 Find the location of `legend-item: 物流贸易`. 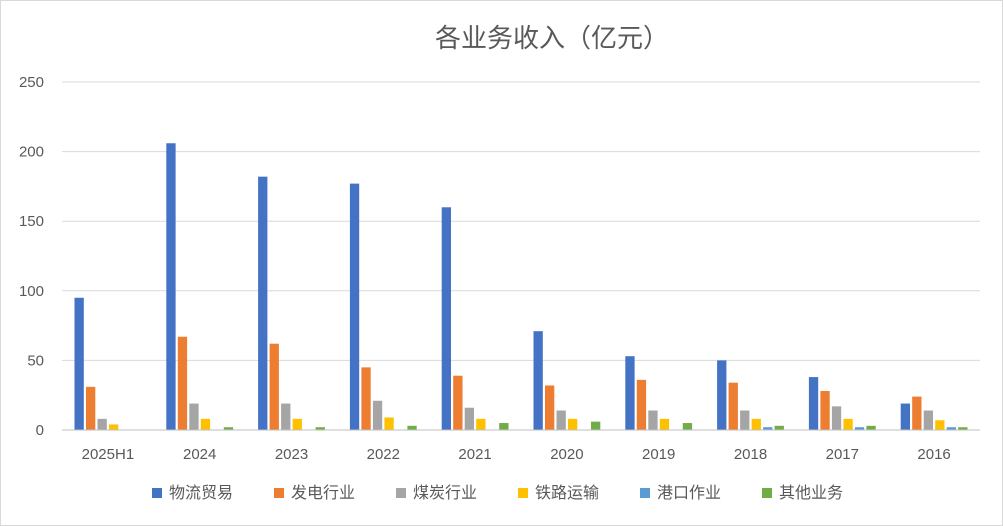

legend-item: 物流贸易 is located at coordinates (192, 492).